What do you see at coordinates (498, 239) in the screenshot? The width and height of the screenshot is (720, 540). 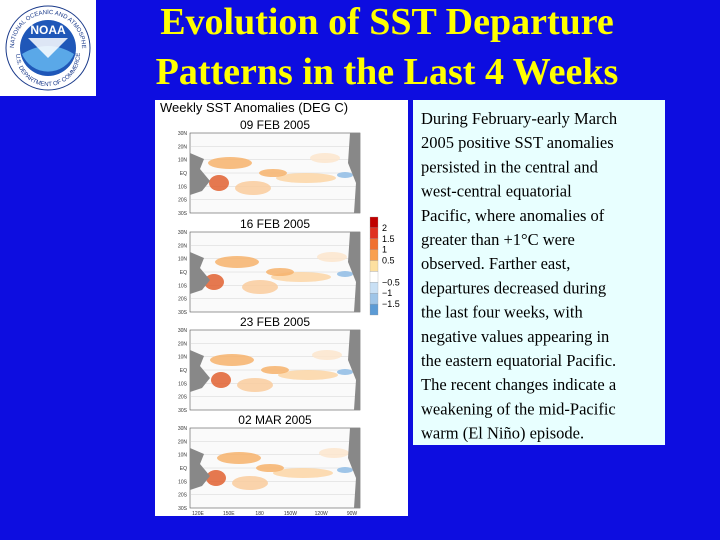 I see `text-line: greater than +1°C were` at bounding box center [498, 239].